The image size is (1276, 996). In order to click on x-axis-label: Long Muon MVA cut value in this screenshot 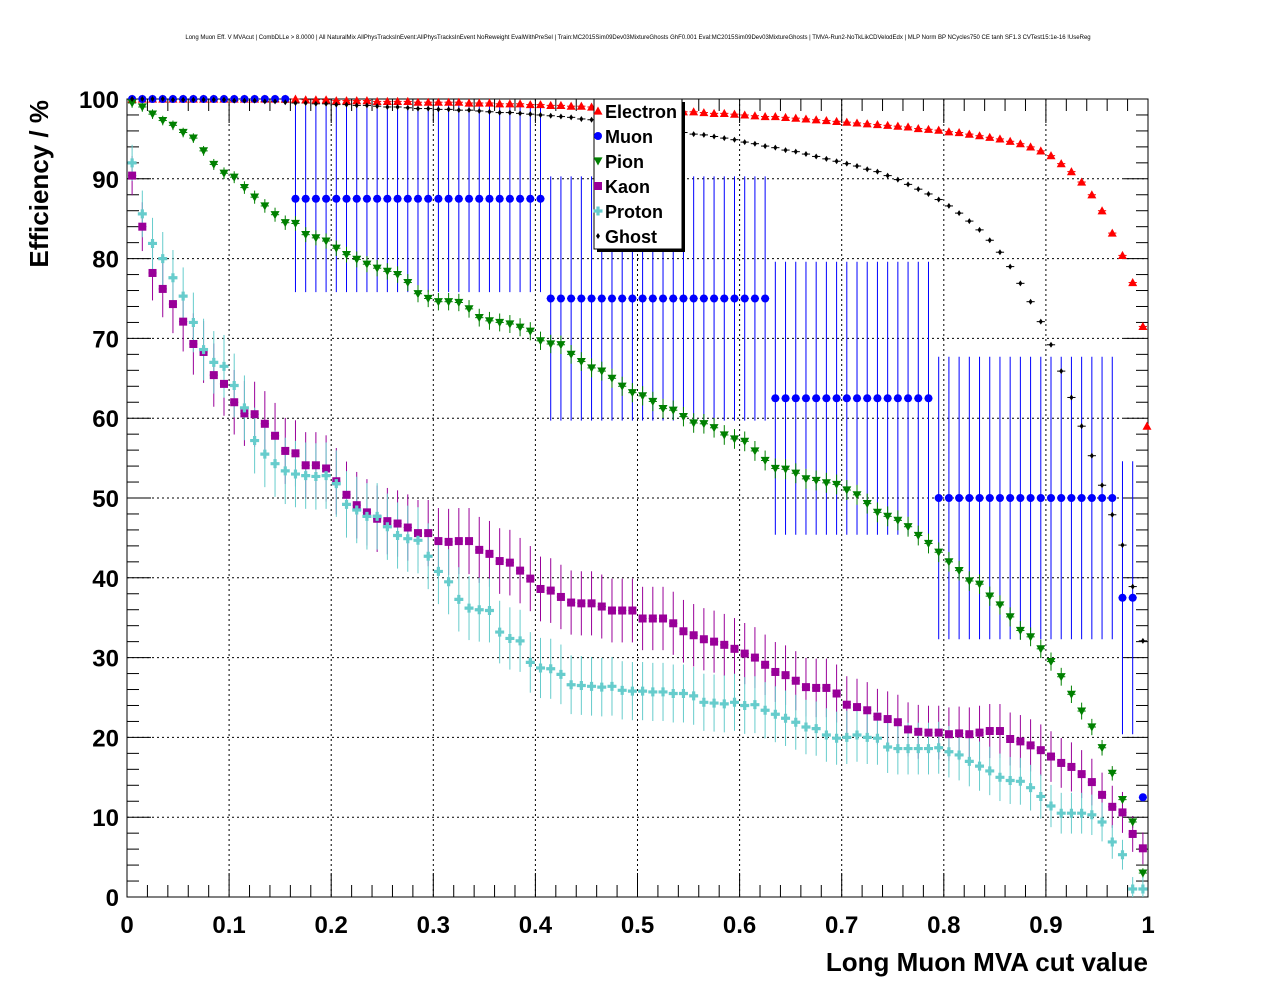, I will do `click(987, 962)`.